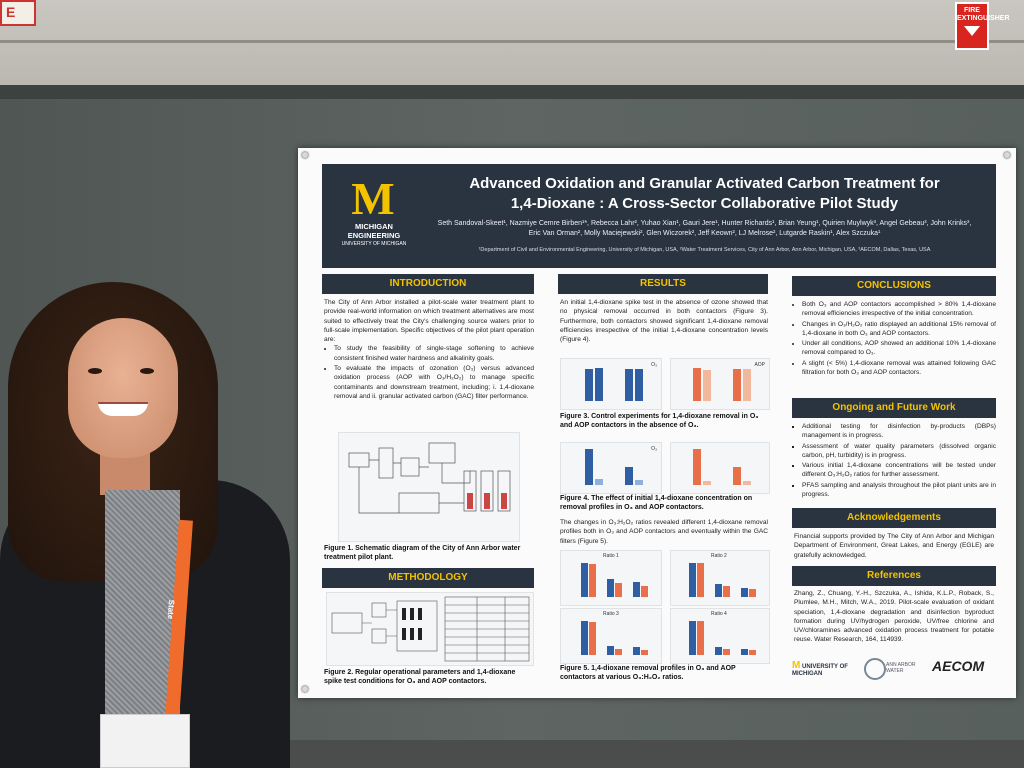 This screenshot has width=1024, height=768. What do you see at coordinates (759, 365) in the screenshot?
I see `panel-label: AOP` at bounding box center [759, 365].